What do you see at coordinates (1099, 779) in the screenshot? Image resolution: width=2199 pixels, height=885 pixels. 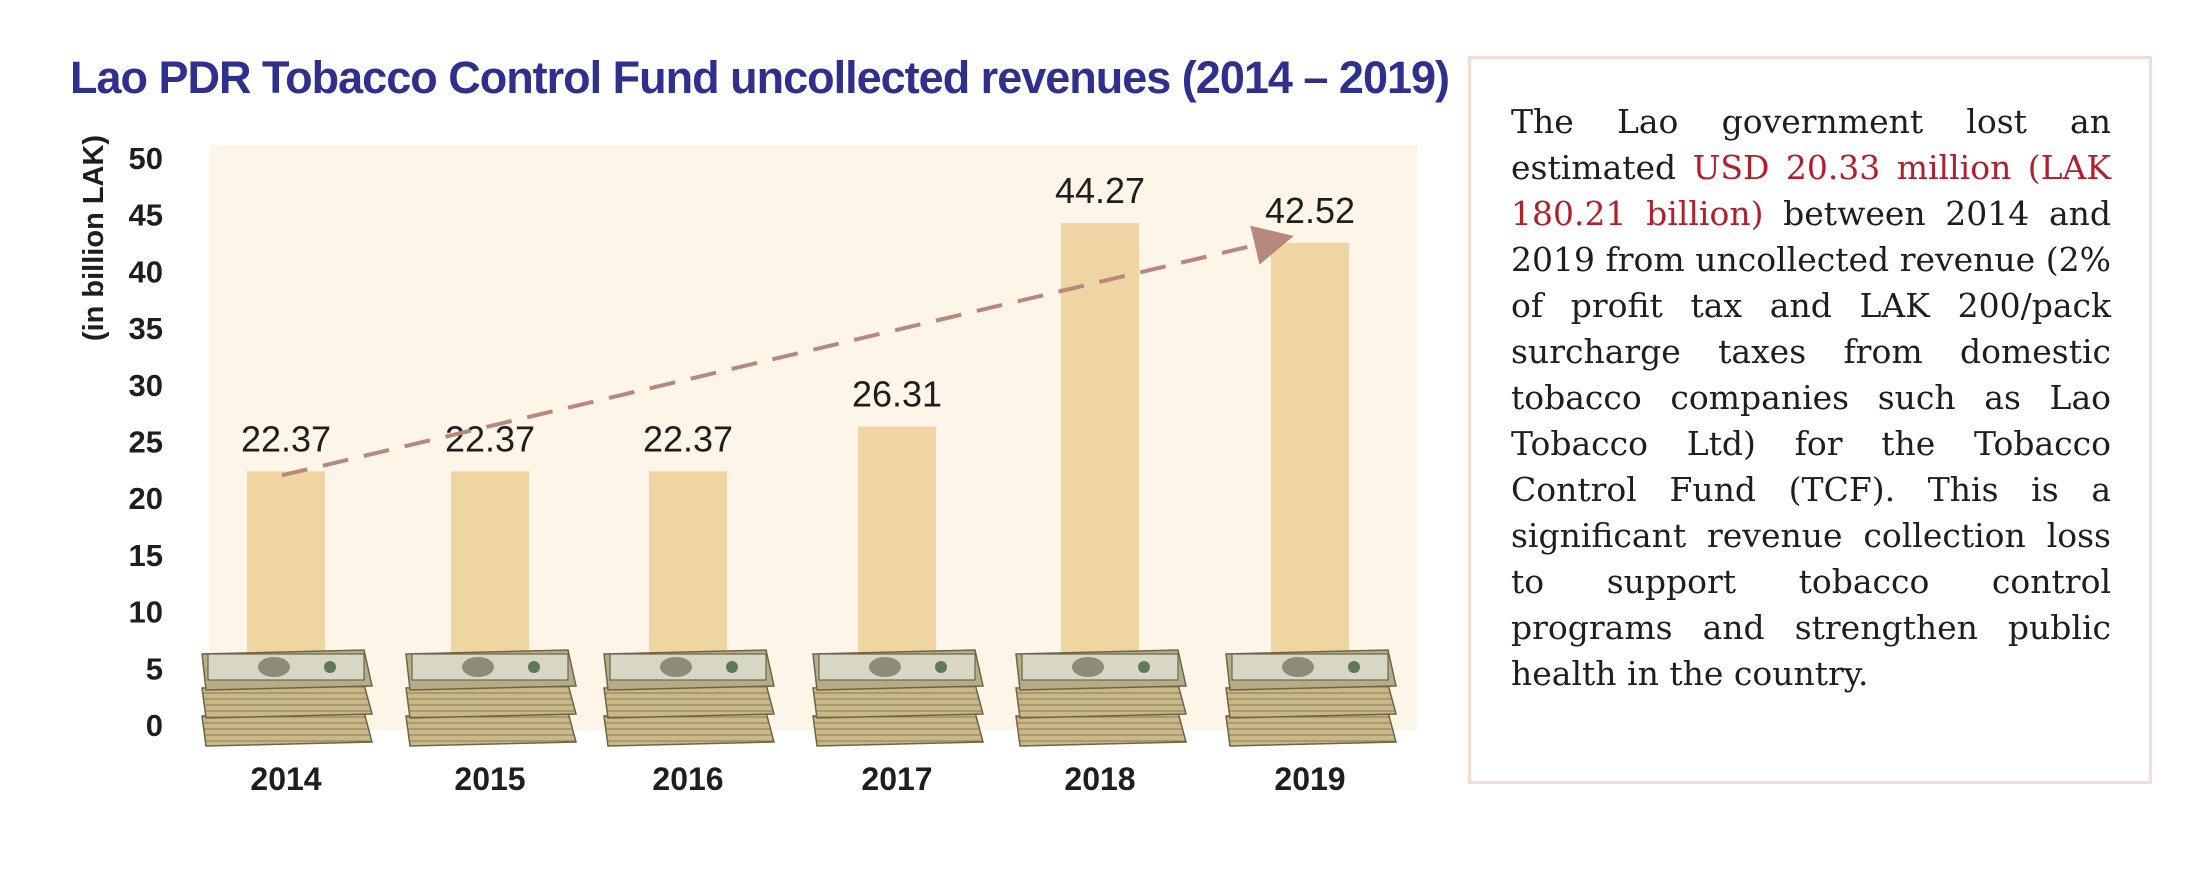 I see `x-tick-label-2018: 2018` at bounding box center [1099, 779].